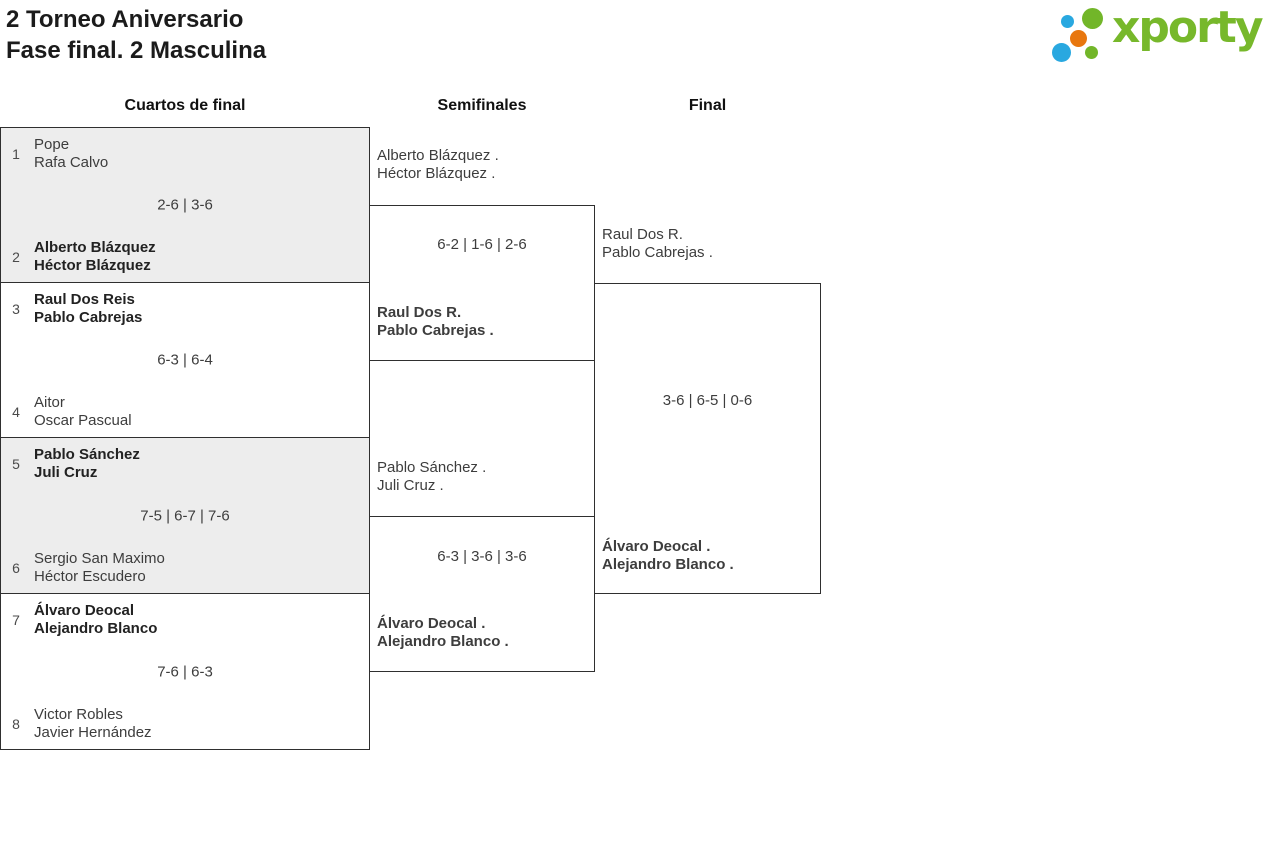 The width and height of the screenshot is (1280, 850). I want to click on round-header-final: Final, so click(707, 105).